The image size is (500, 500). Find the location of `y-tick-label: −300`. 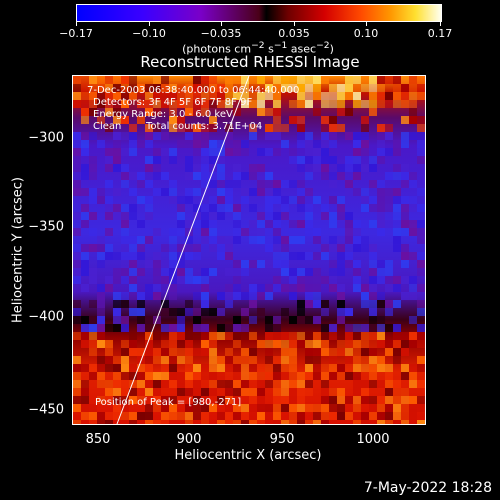

y-tick-label: −300 is located at coordinates (46, 138).